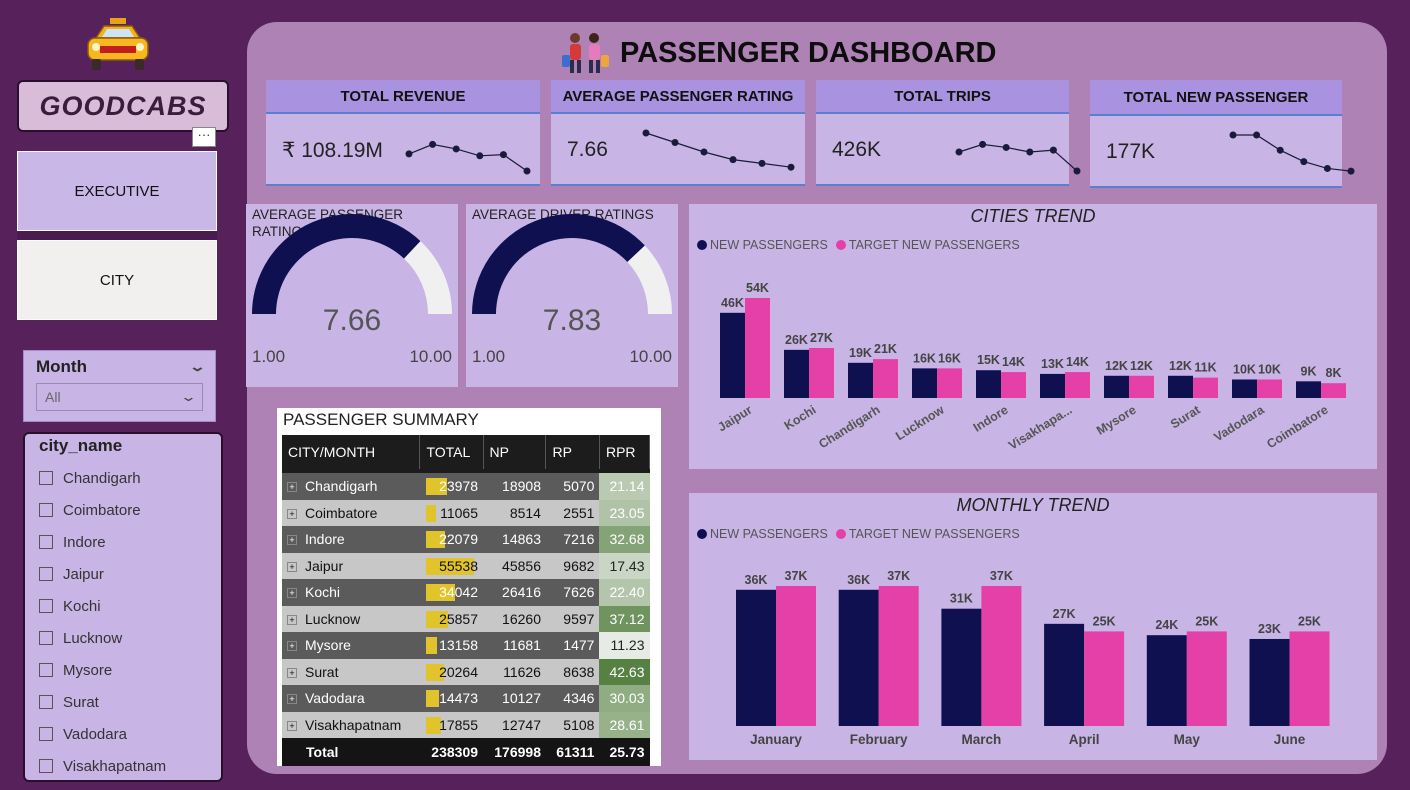 The width and height of the screenshot is (1410, 790). I want to click on gauge-min: 1.00, so click(488, 356).